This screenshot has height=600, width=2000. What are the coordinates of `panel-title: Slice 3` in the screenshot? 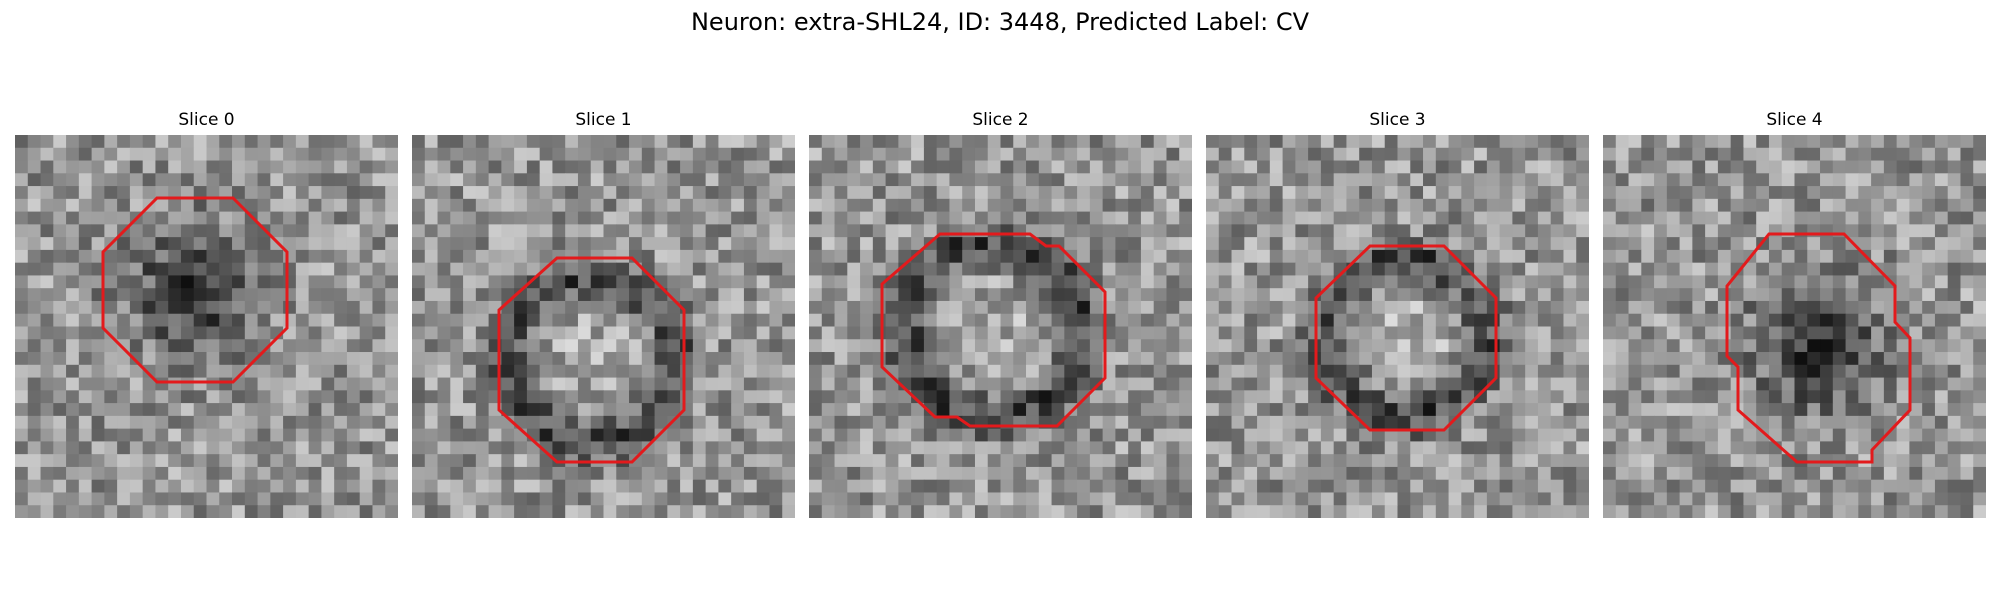 It's located at (1397, 120).